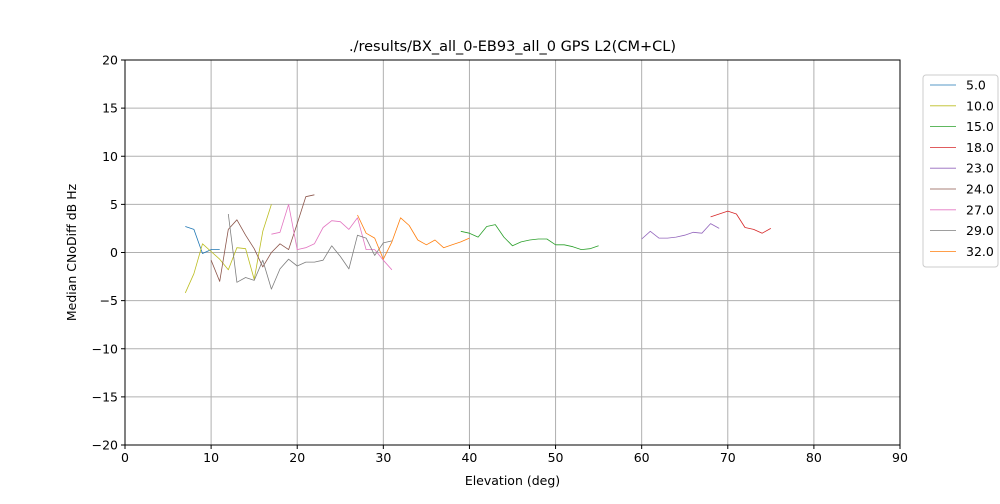  What do you see at coordinates (71, 252) in the screenshot?
I see `y-axis-label: Median CNoDiff dB Hz` at bounding box center [71, 252].